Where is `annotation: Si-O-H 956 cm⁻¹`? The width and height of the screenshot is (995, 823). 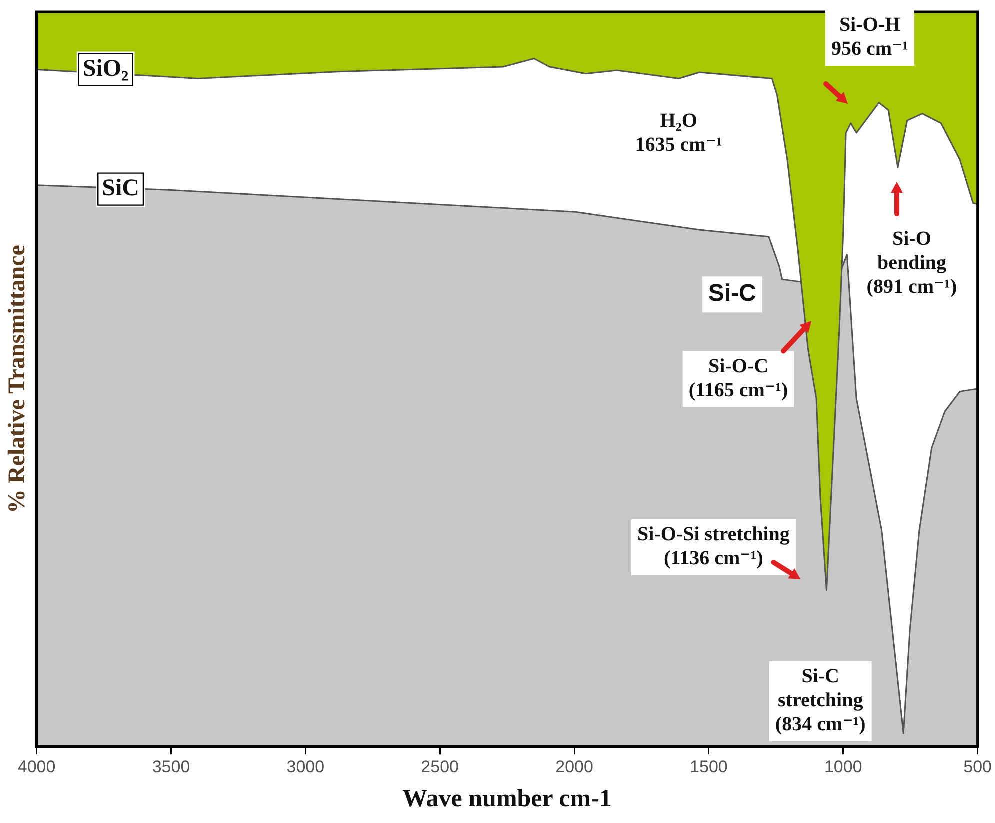
annotation: Si-O-H 956 cm⁻¹ is located at coordinates (870, 37).